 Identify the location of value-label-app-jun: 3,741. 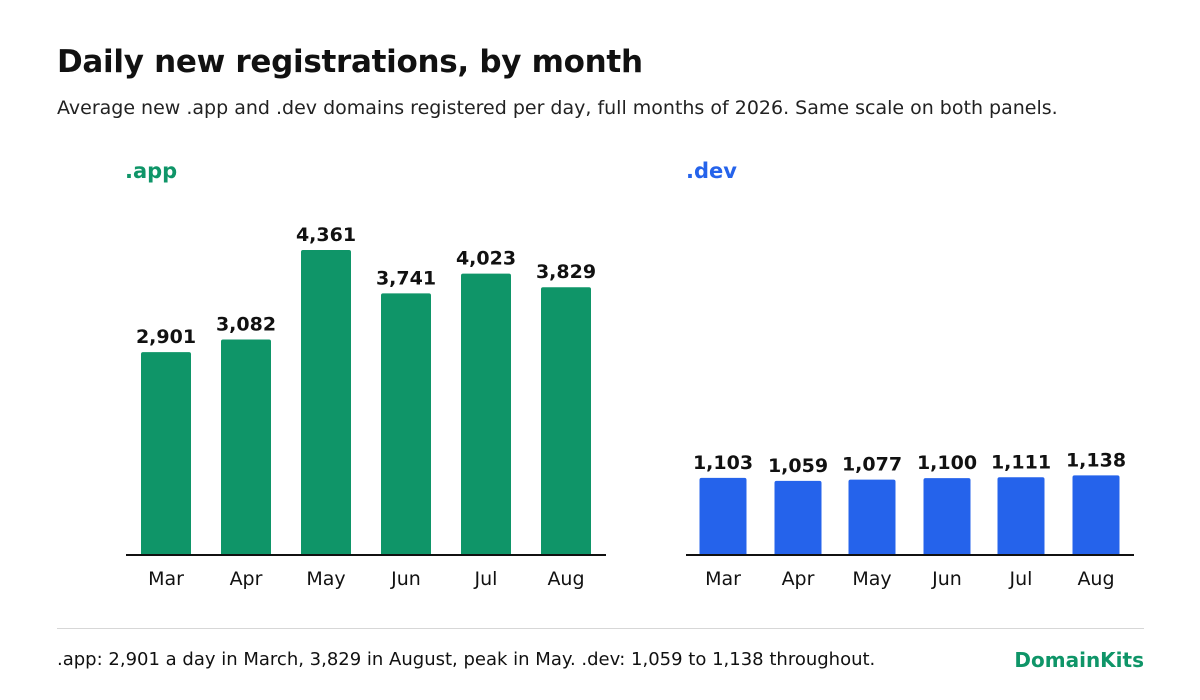
(406, 278).